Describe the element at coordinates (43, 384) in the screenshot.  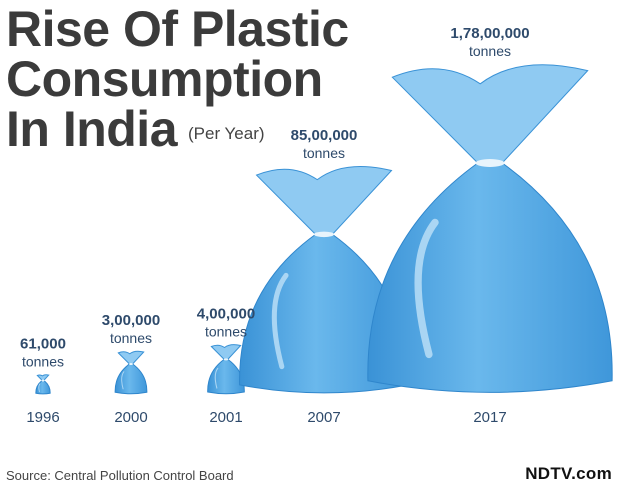
I see `bag-marker-1996` at that location.